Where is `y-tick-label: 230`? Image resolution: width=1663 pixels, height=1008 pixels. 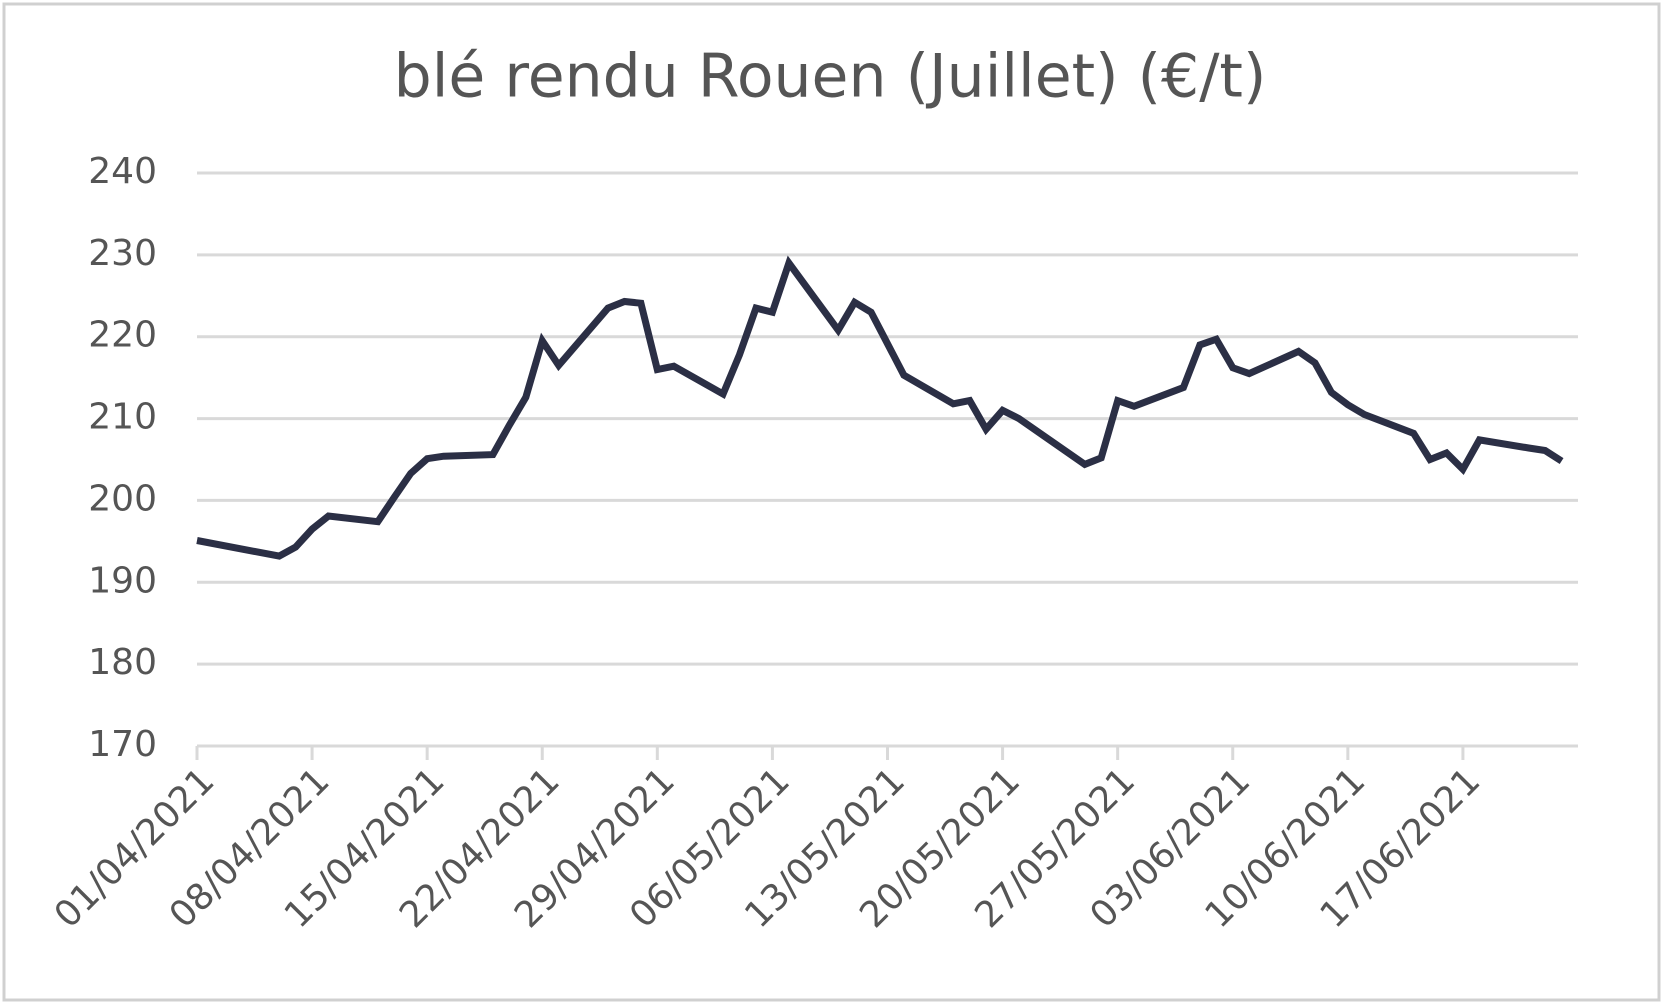
y-tick-label: 230 is located at coordinates (122, 253).